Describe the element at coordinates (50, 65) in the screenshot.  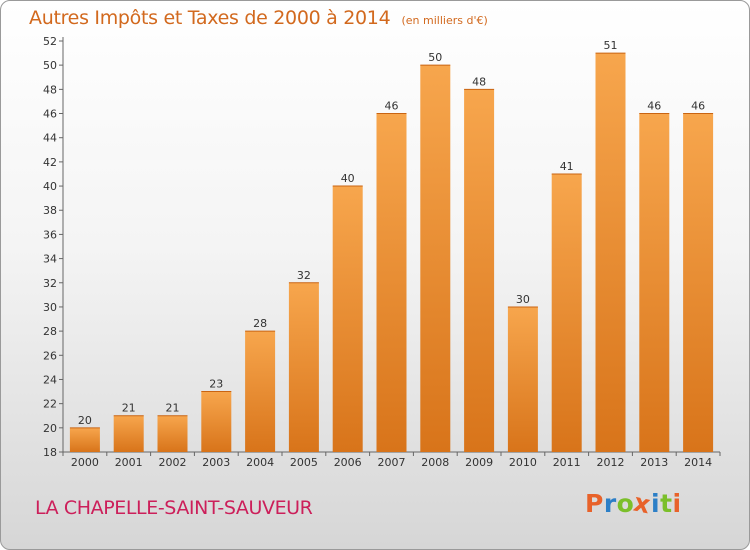
I see `y-tick-label: 50` at that location.